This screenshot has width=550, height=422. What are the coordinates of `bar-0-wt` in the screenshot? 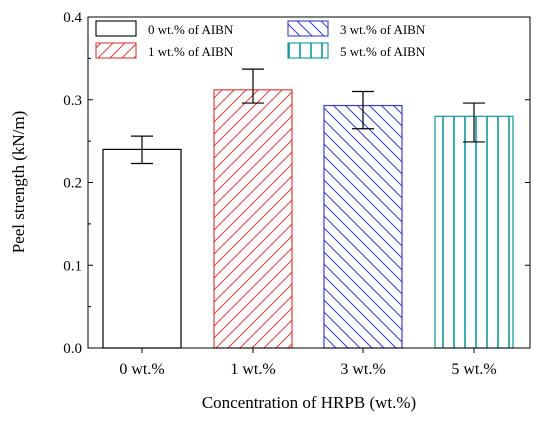 It's located at (142, 248).